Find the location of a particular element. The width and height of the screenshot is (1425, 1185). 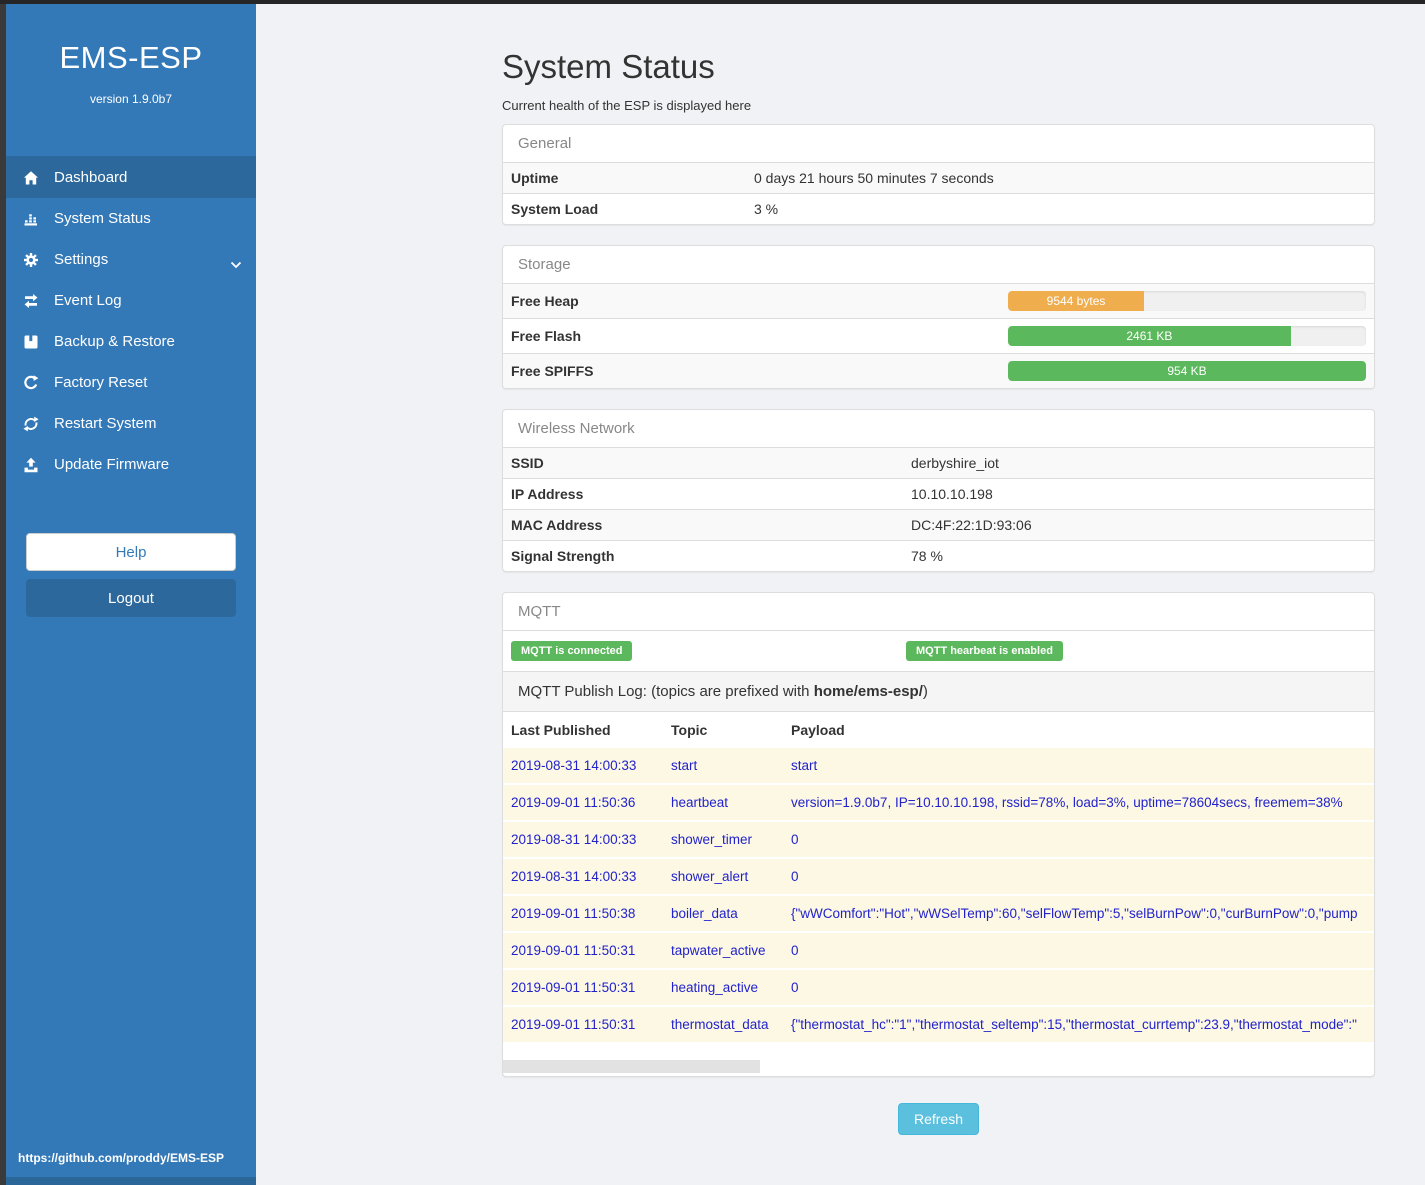

mqtt-log-row: 2019-08-31 14:00:33 shower_alert 0 is located at coordinates (938, 877).